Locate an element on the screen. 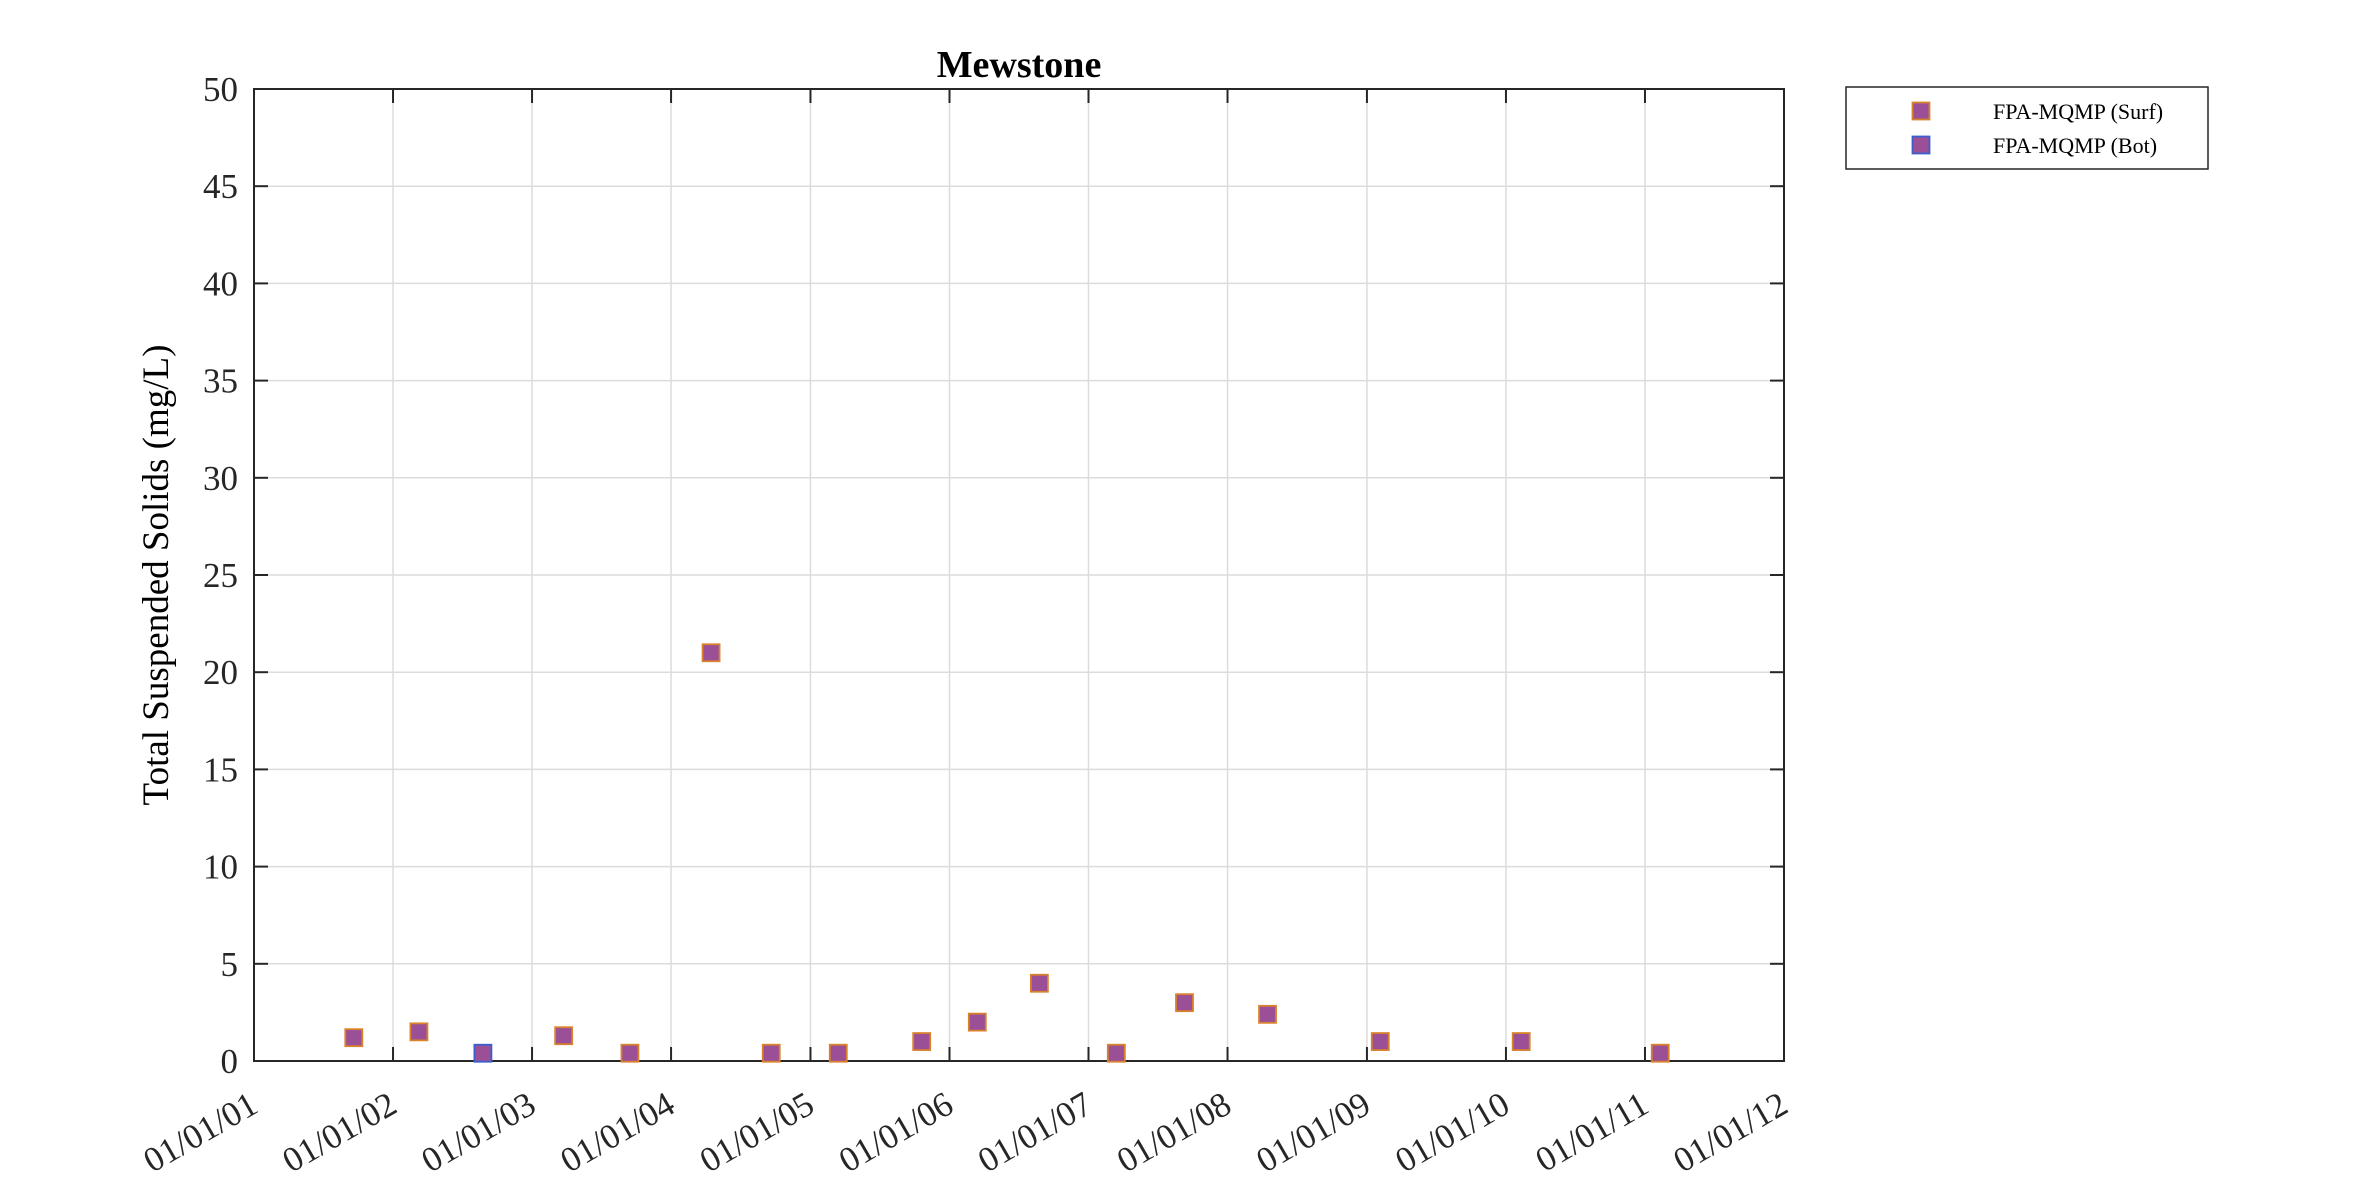  y-tick-label: 30 is located at coordinates (220, 478).